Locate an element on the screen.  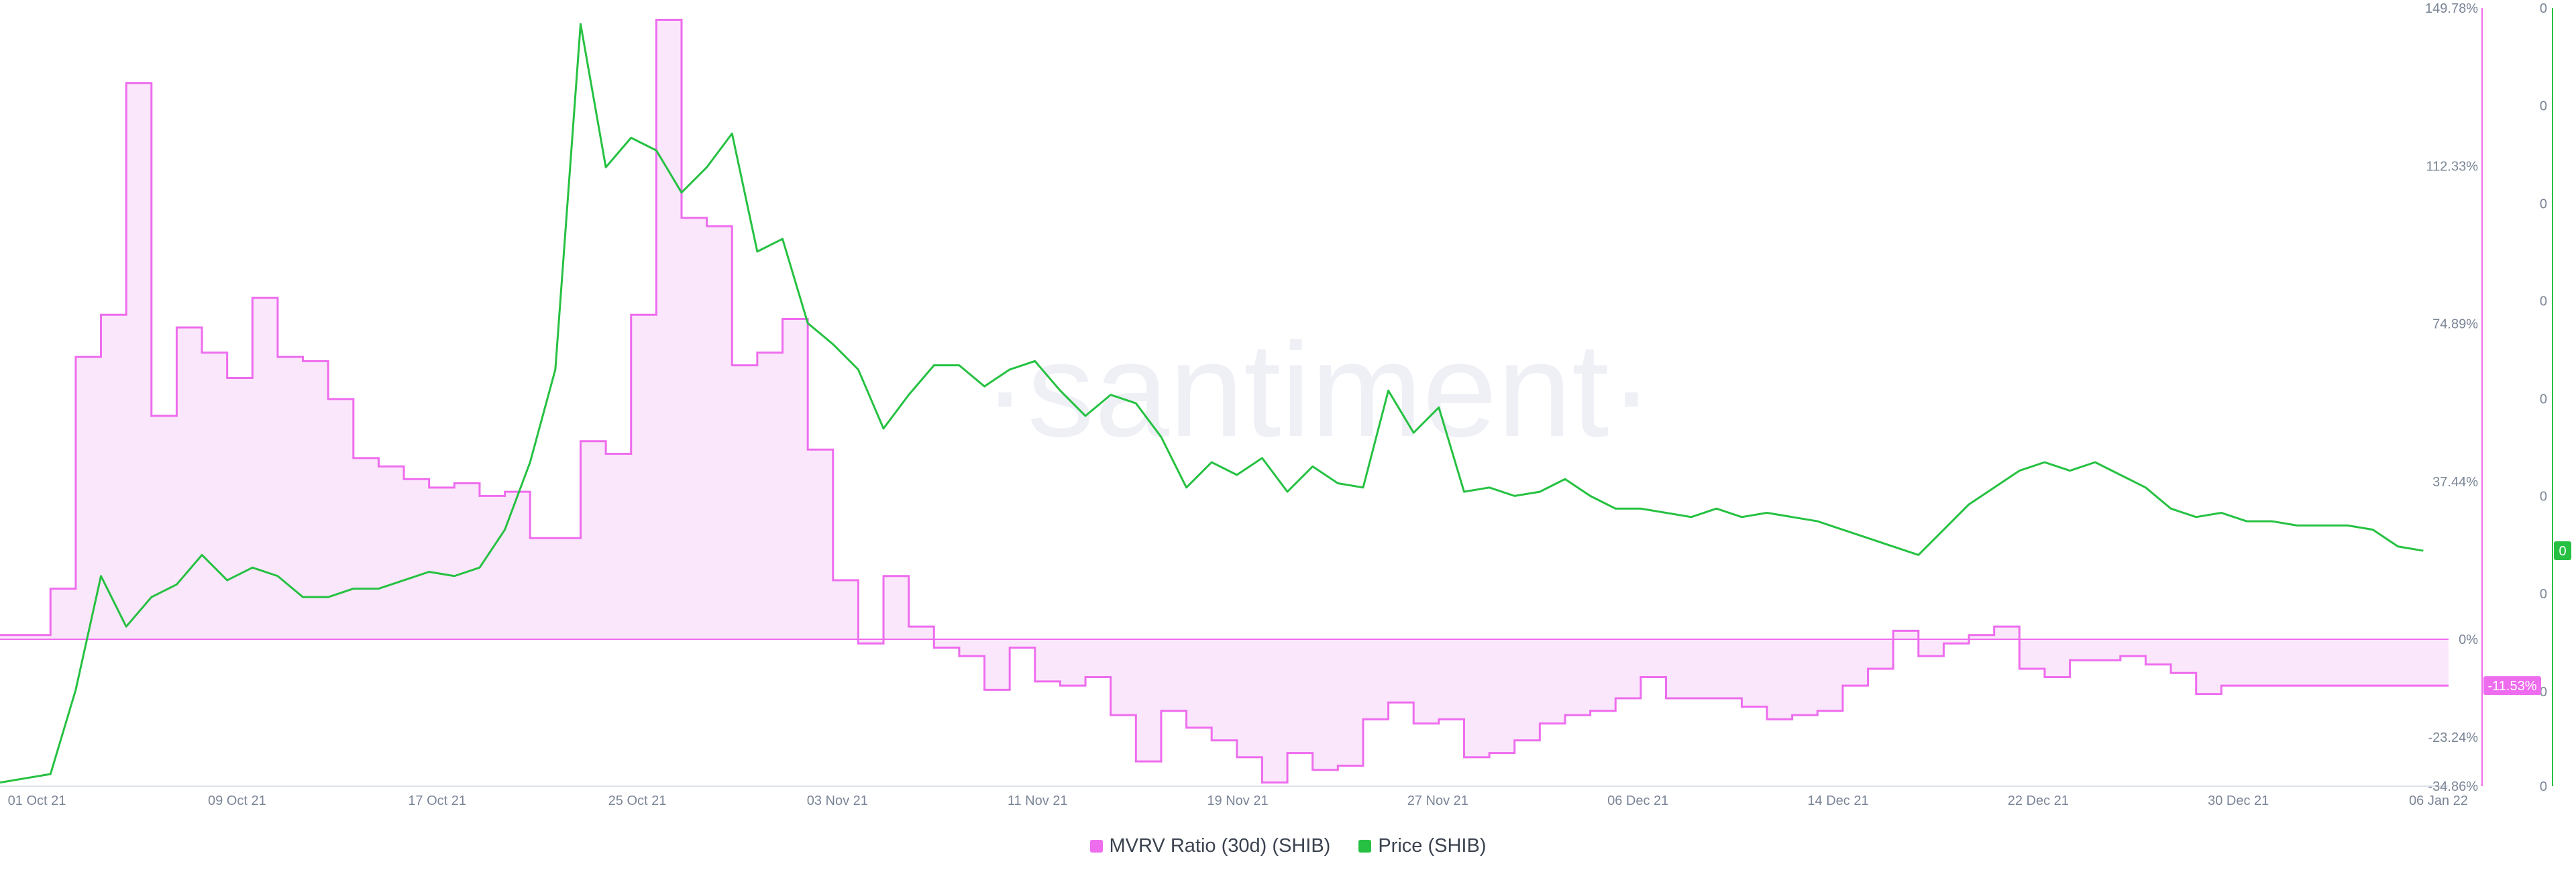
x-tick-label: 09 Oct 21 is located at coordinates (237, 801).